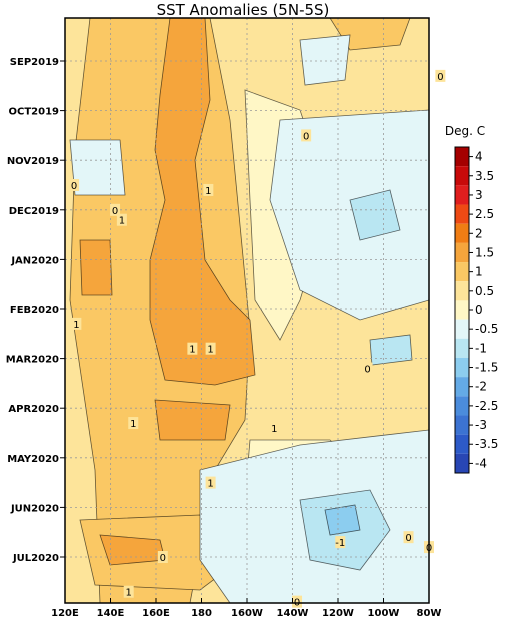  I want to click on colorbar-label: -1.5, so click(486, 368).